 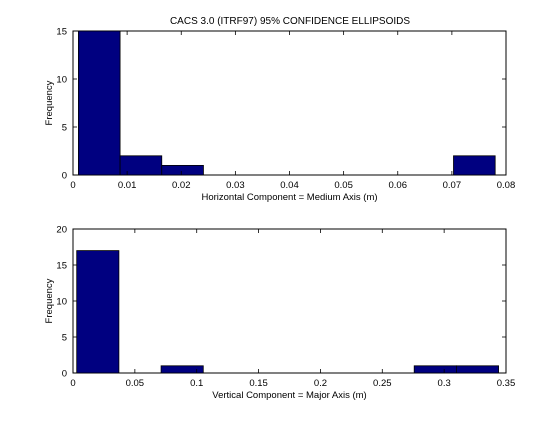 What do you see at coordinates (289, 395) in the screenshot?
I see `x-axis-label: Vertical Component = Major Axis (m)` at bounding box center [289, 395].